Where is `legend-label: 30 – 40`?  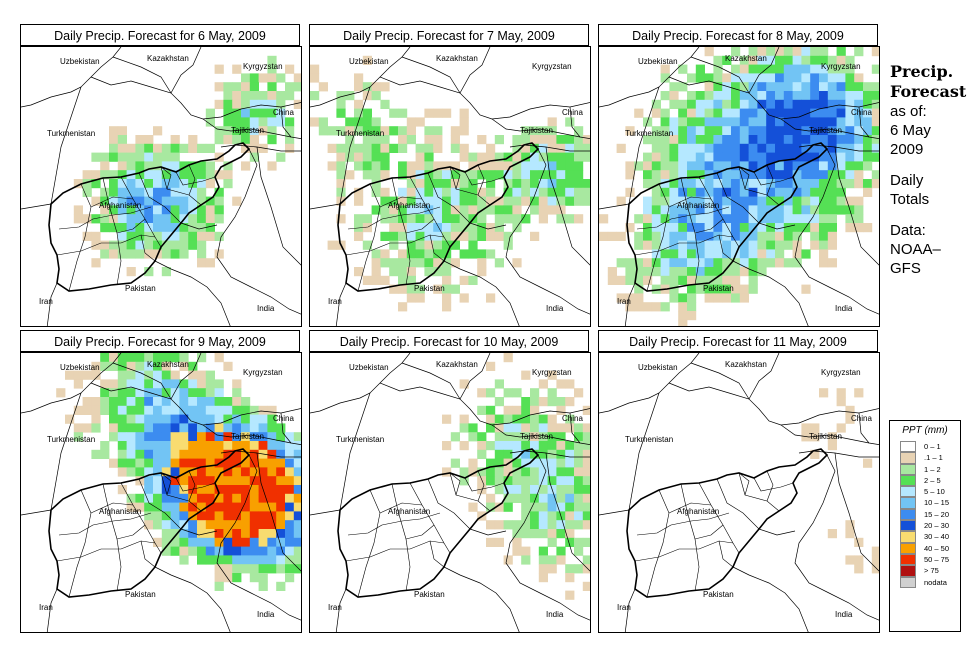 legend-label: 30 – 40 is located at coordinates (937, 537).